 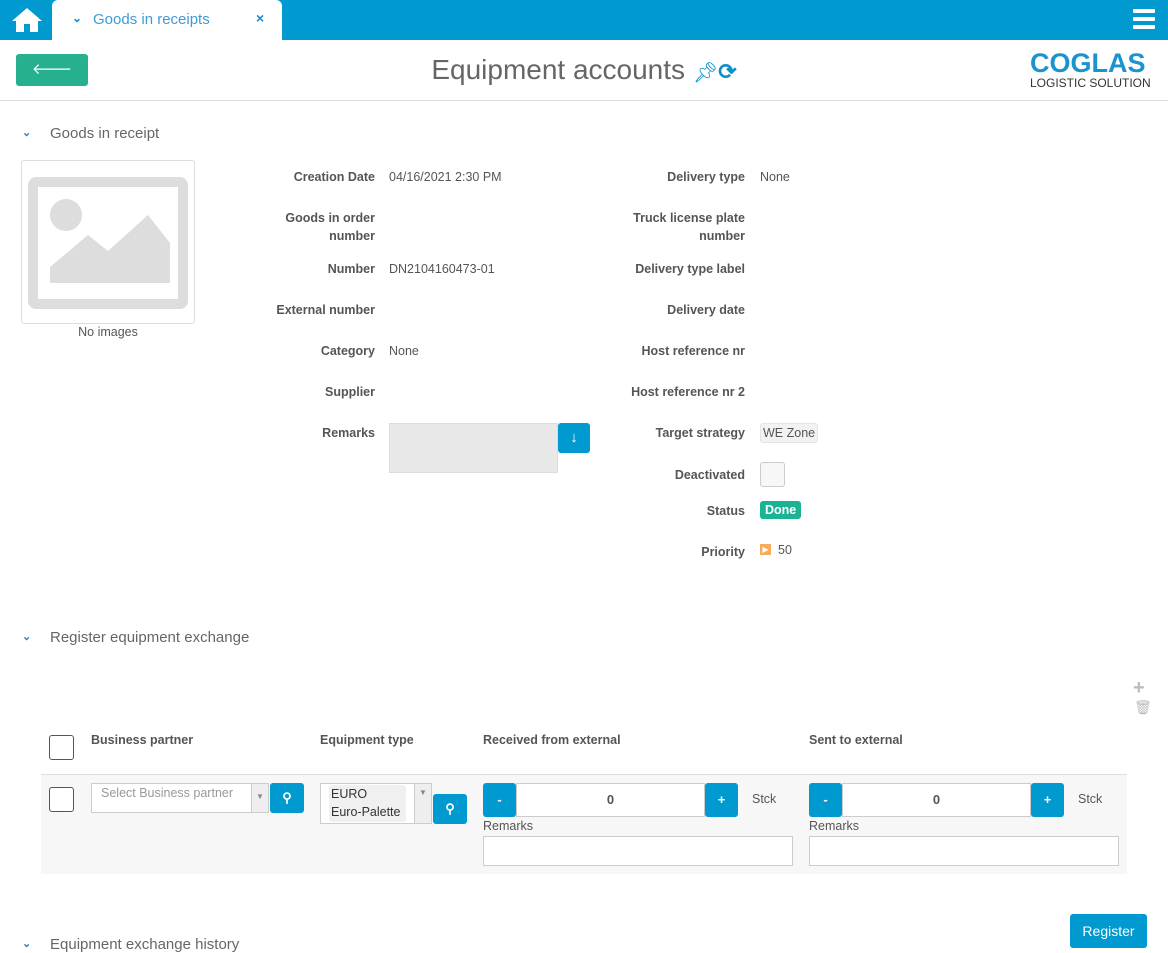 I want to click on refresh-icon: ⟳, so click(x=727, y=71).